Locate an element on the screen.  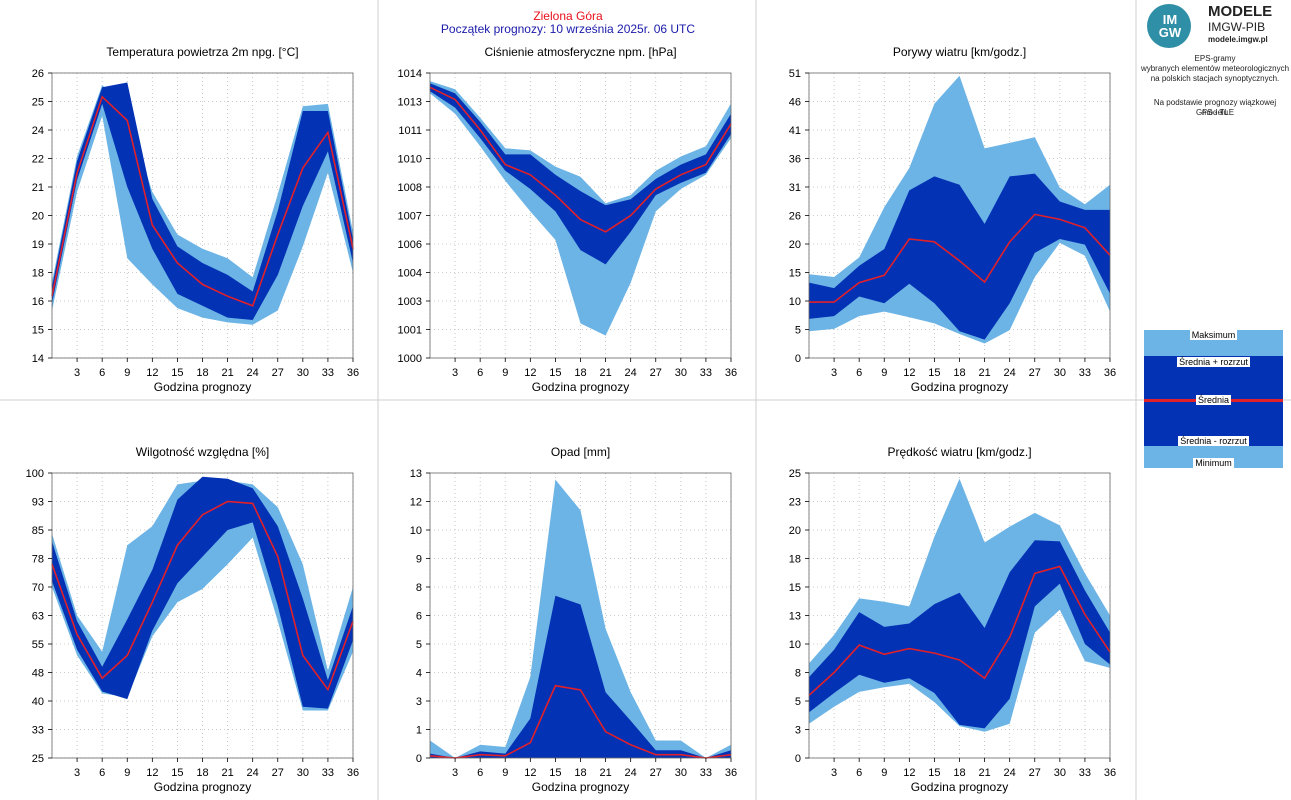
y-tick-label: 19 is located at coordinates (38, 245).